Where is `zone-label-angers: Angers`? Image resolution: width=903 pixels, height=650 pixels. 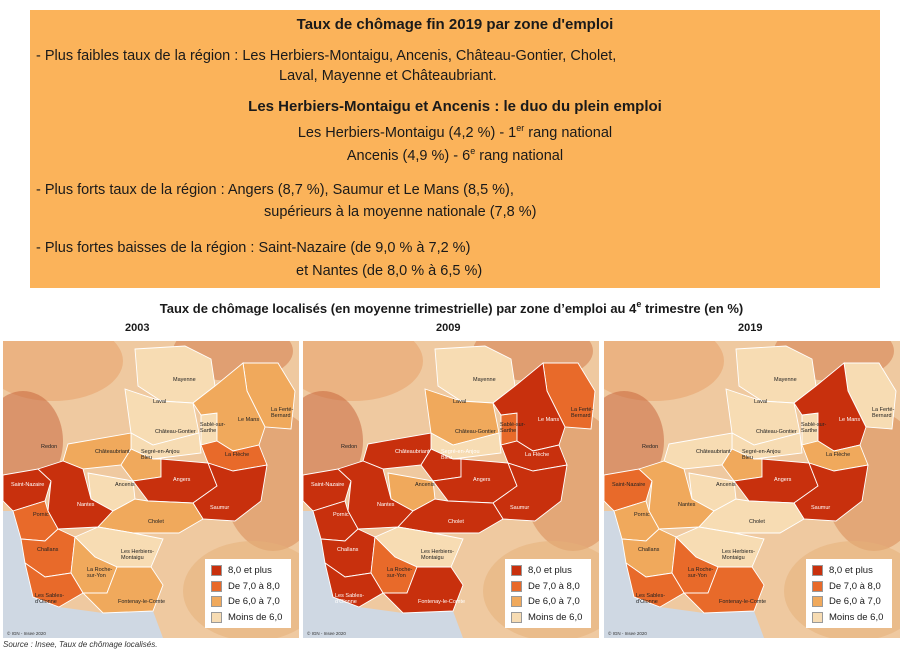 zone-label-angers: Angers is located at coordinates (182, 480).